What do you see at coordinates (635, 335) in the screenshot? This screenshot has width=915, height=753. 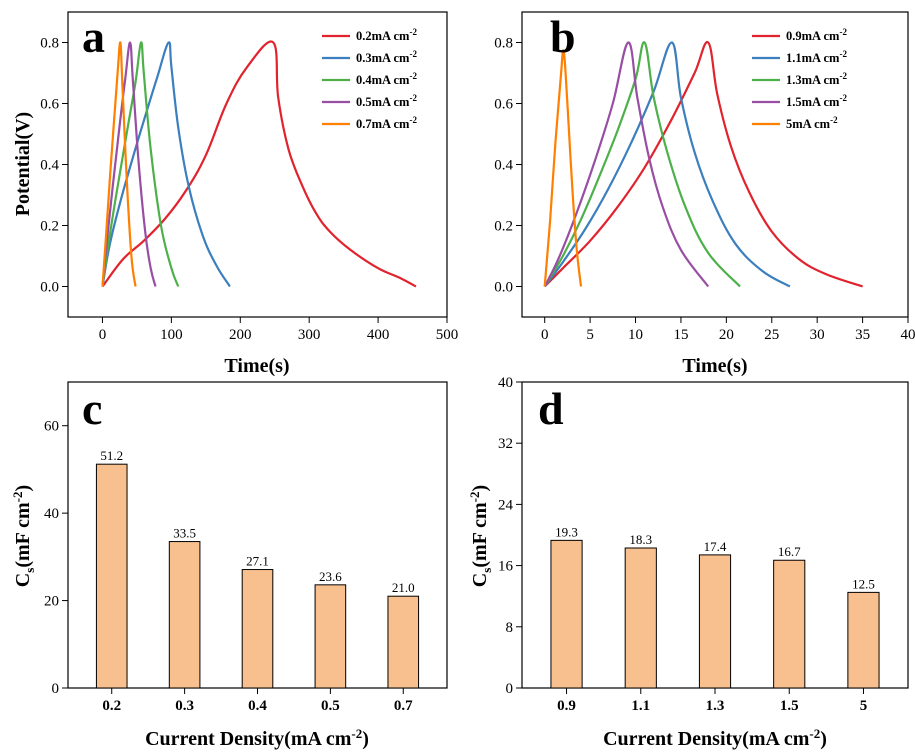 I see `x-tick-label: 10` at bounding box center [635, 335].